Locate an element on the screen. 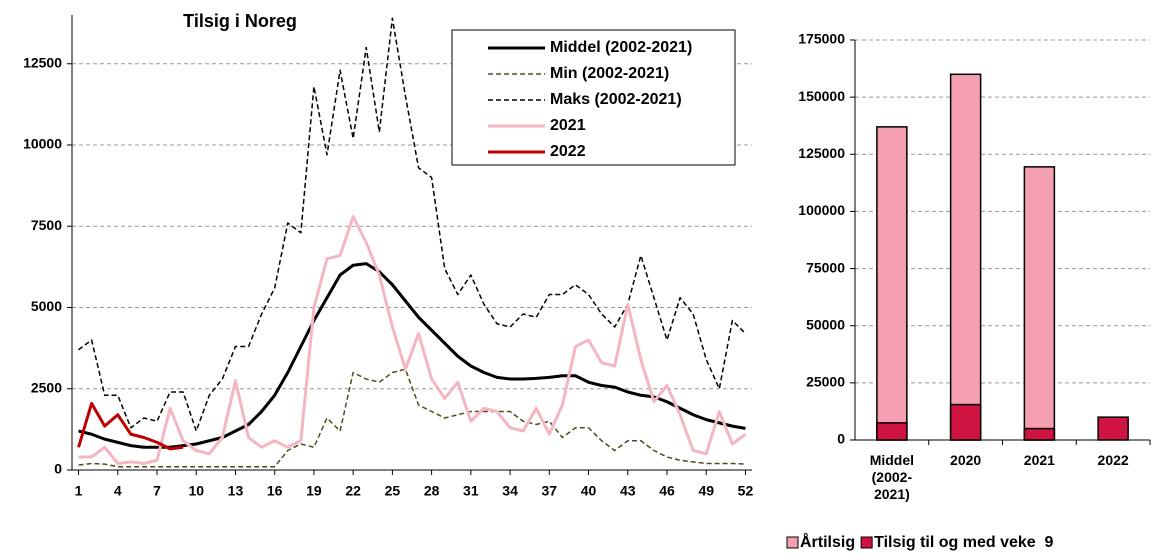 The width and height of the screenshot is (1152, 559). legend-label: 2022 is located at coordinates (568, 151).